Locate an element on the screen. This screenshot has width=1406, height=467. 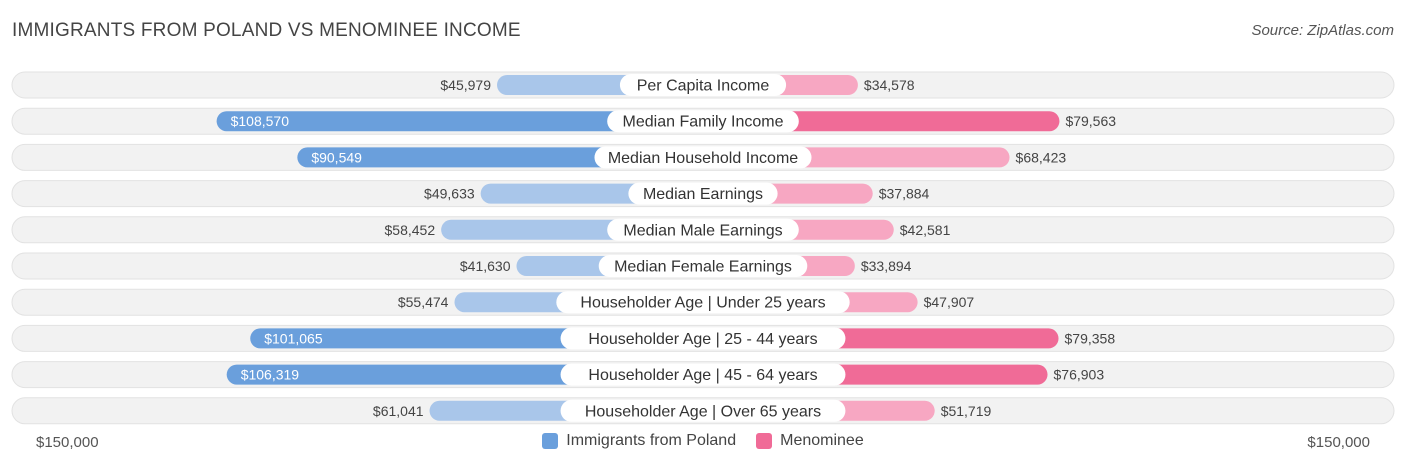
legend: Immigrants from Poland Menominee is located at coordinates (703, 441).